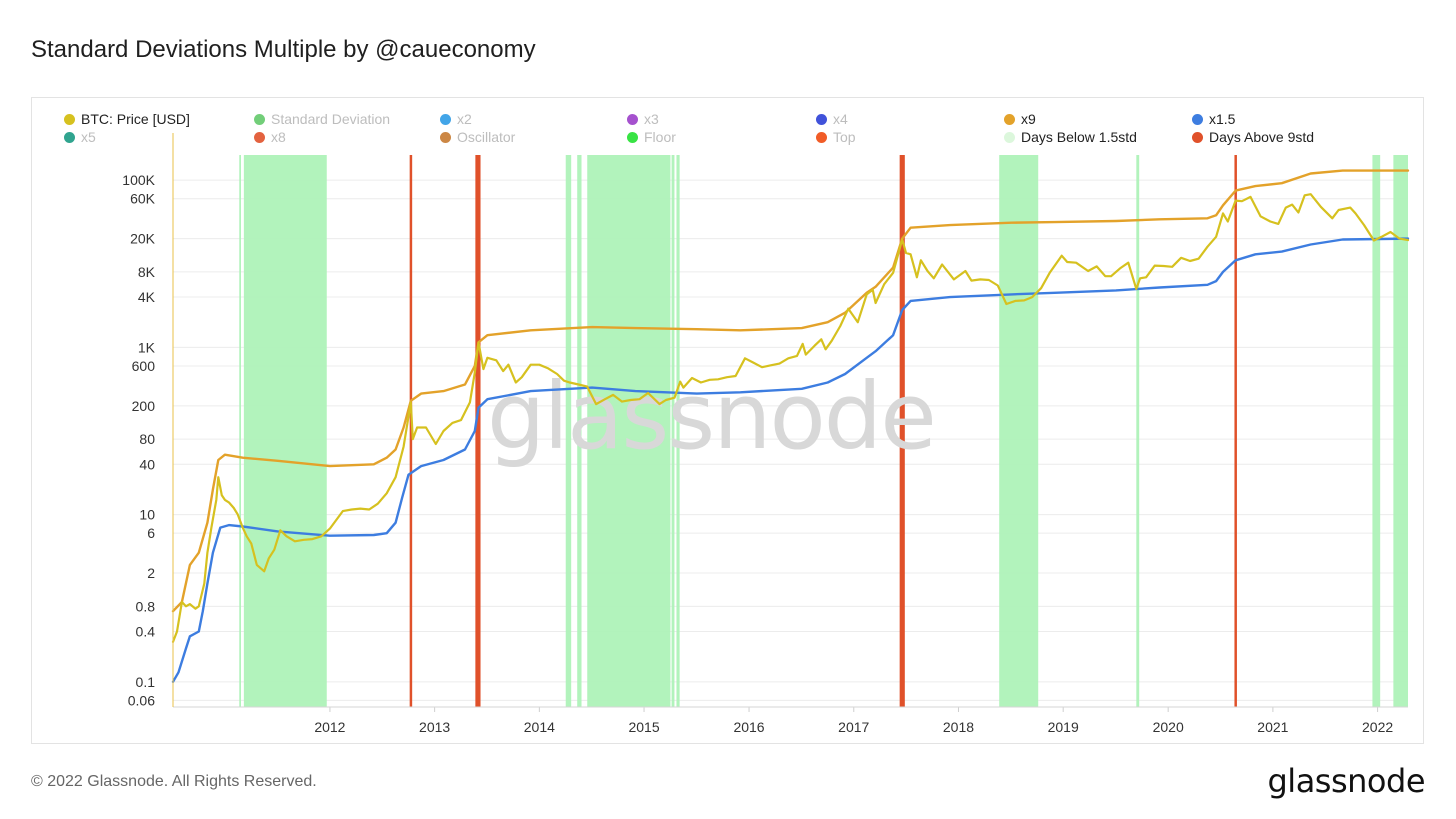  What do you see at coordinates (143, 239) in the screenshot?
I see `y-tick-label: 20K` at bounding box center [143, 239].